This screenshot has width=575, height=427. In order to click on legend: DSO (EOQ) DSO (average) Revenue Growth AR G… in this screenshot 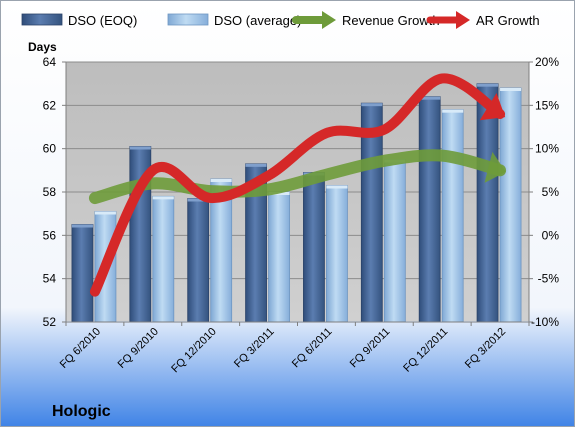, I will do `click(280, 20)`.